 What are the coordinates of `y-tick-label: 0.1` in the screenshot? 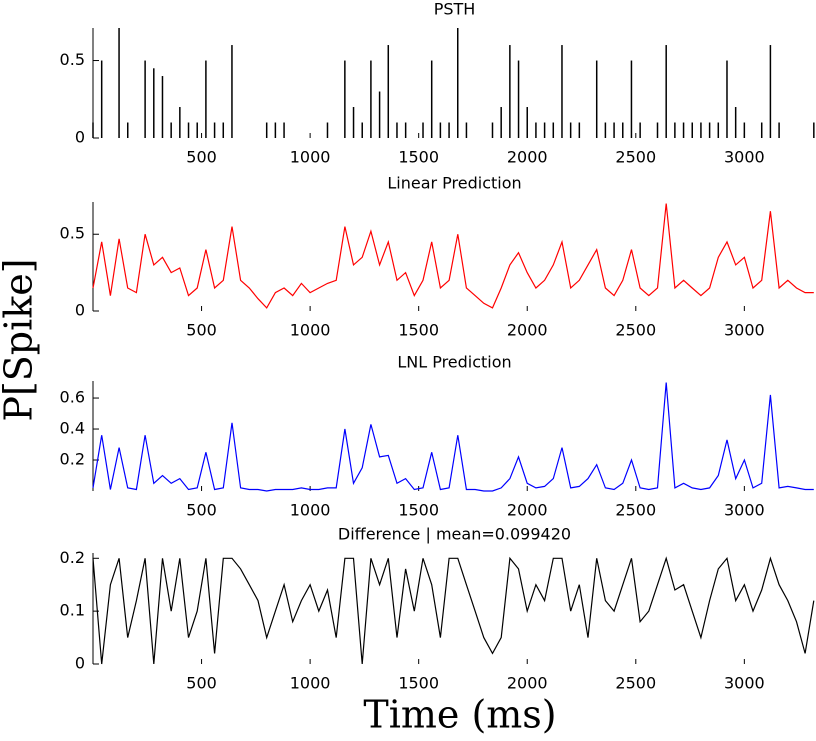 It's located at (72, 610).